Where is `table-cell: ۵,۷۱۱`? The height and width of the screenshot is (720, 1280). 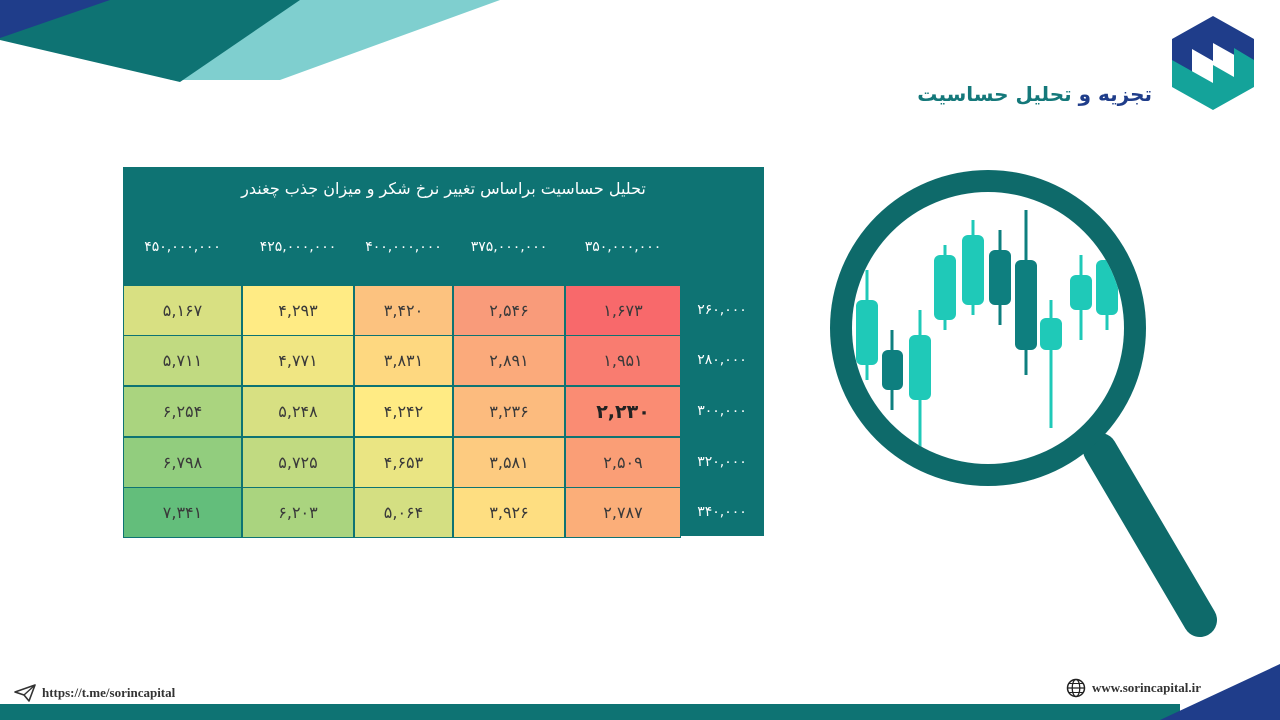 table-cell: ۵,۷۱۱ is located at coordinates (182, 360).